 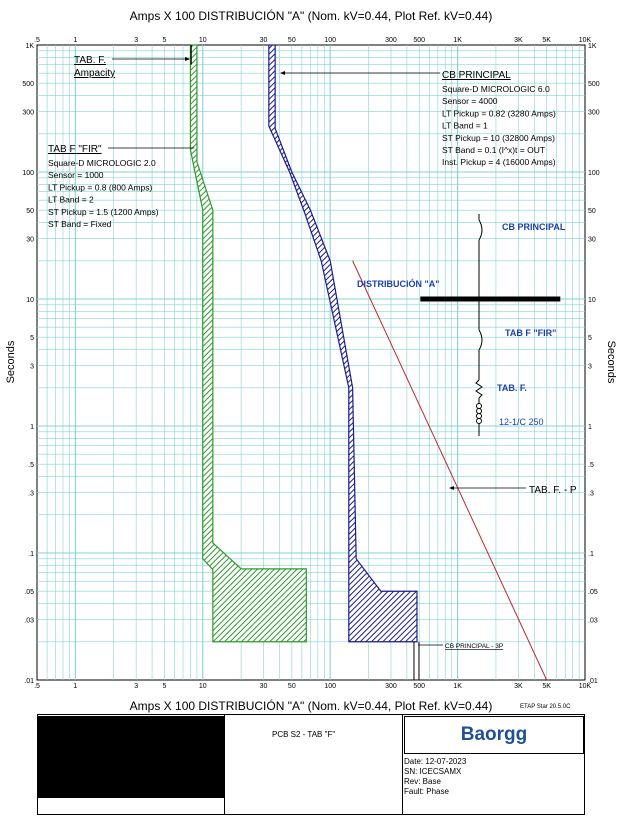 I want to click on rev-field: Rev: Base, so click(x=422, y=781).